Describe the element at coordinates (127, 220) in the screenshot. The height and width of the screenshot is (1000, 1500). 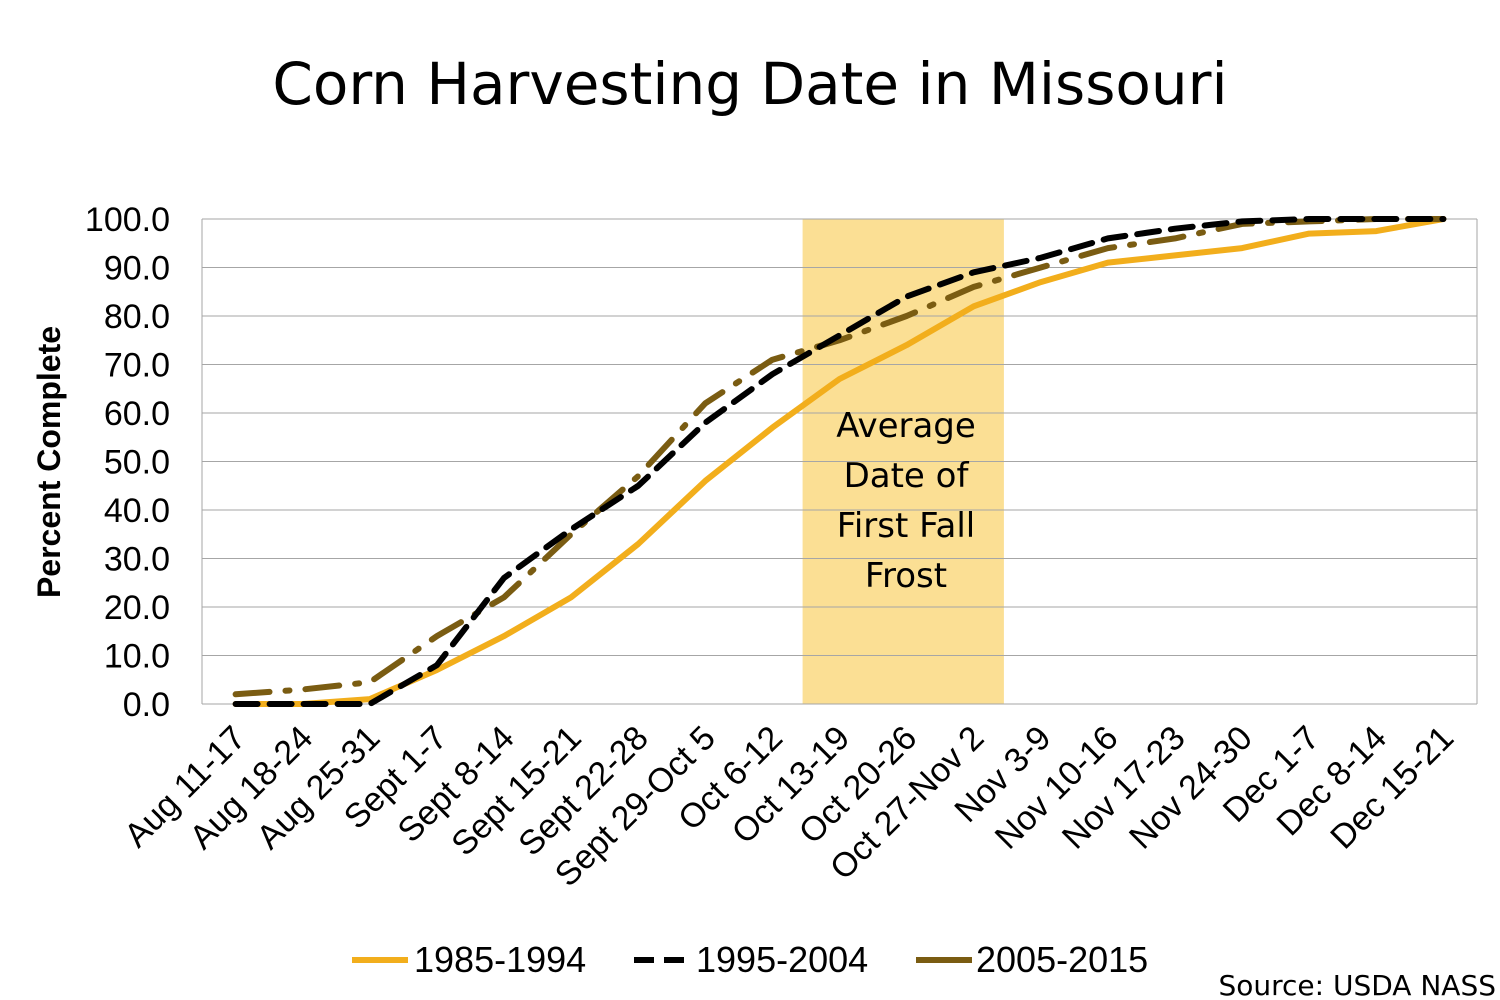
I see `y-tick-label: 100.0` at that location.